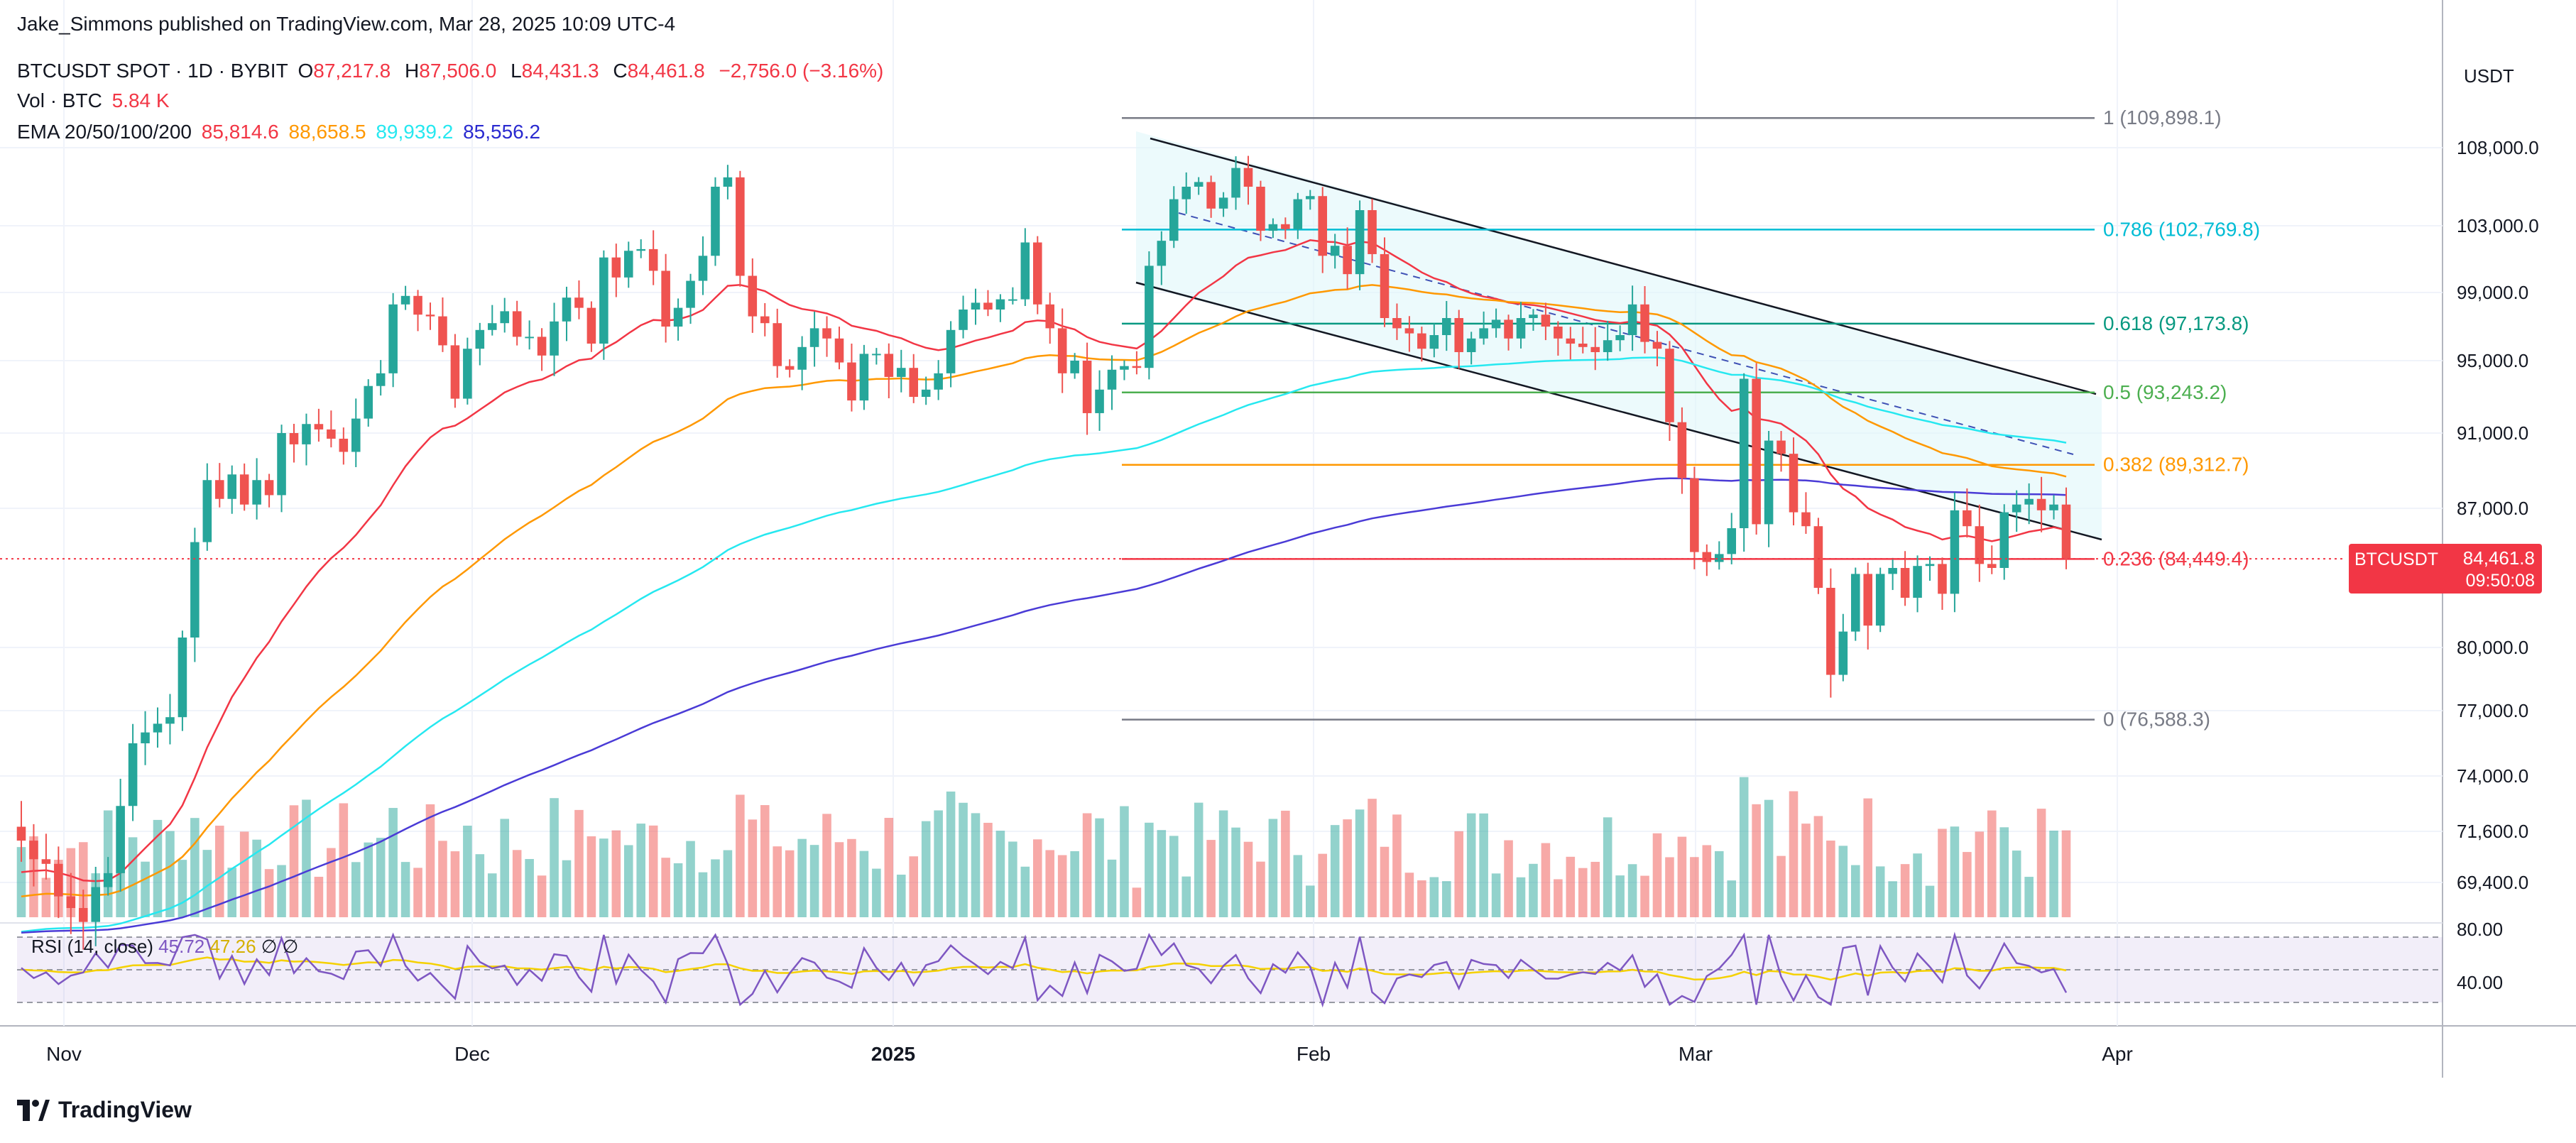 This screenshot has width=2576, height=1143. What do you see at coordinates (2498, 225) in the screenshot?
I see `price-tick-label: 103,000.0` at bounding box center [2498, 225].